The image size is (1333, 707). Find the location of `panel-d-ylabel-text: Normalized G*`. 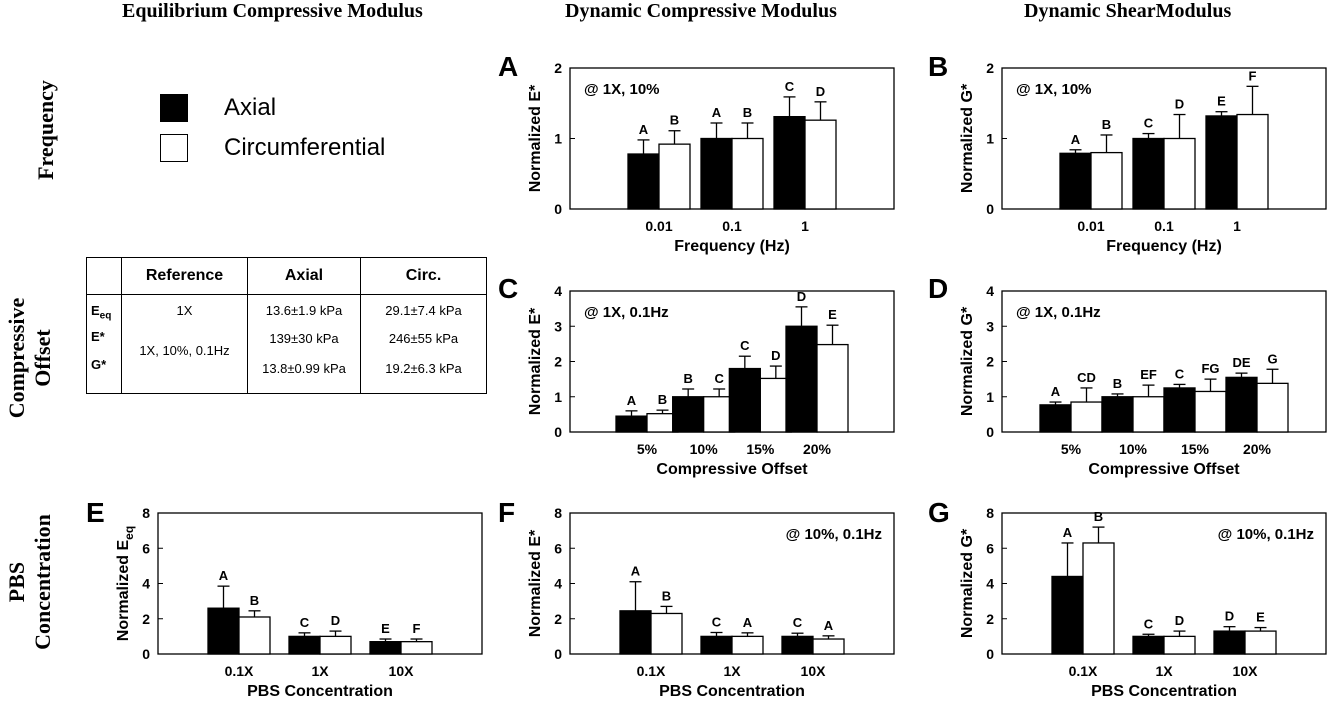

panel-d-ylabel-text: Normalized G* is located at coordinates (967, 361).